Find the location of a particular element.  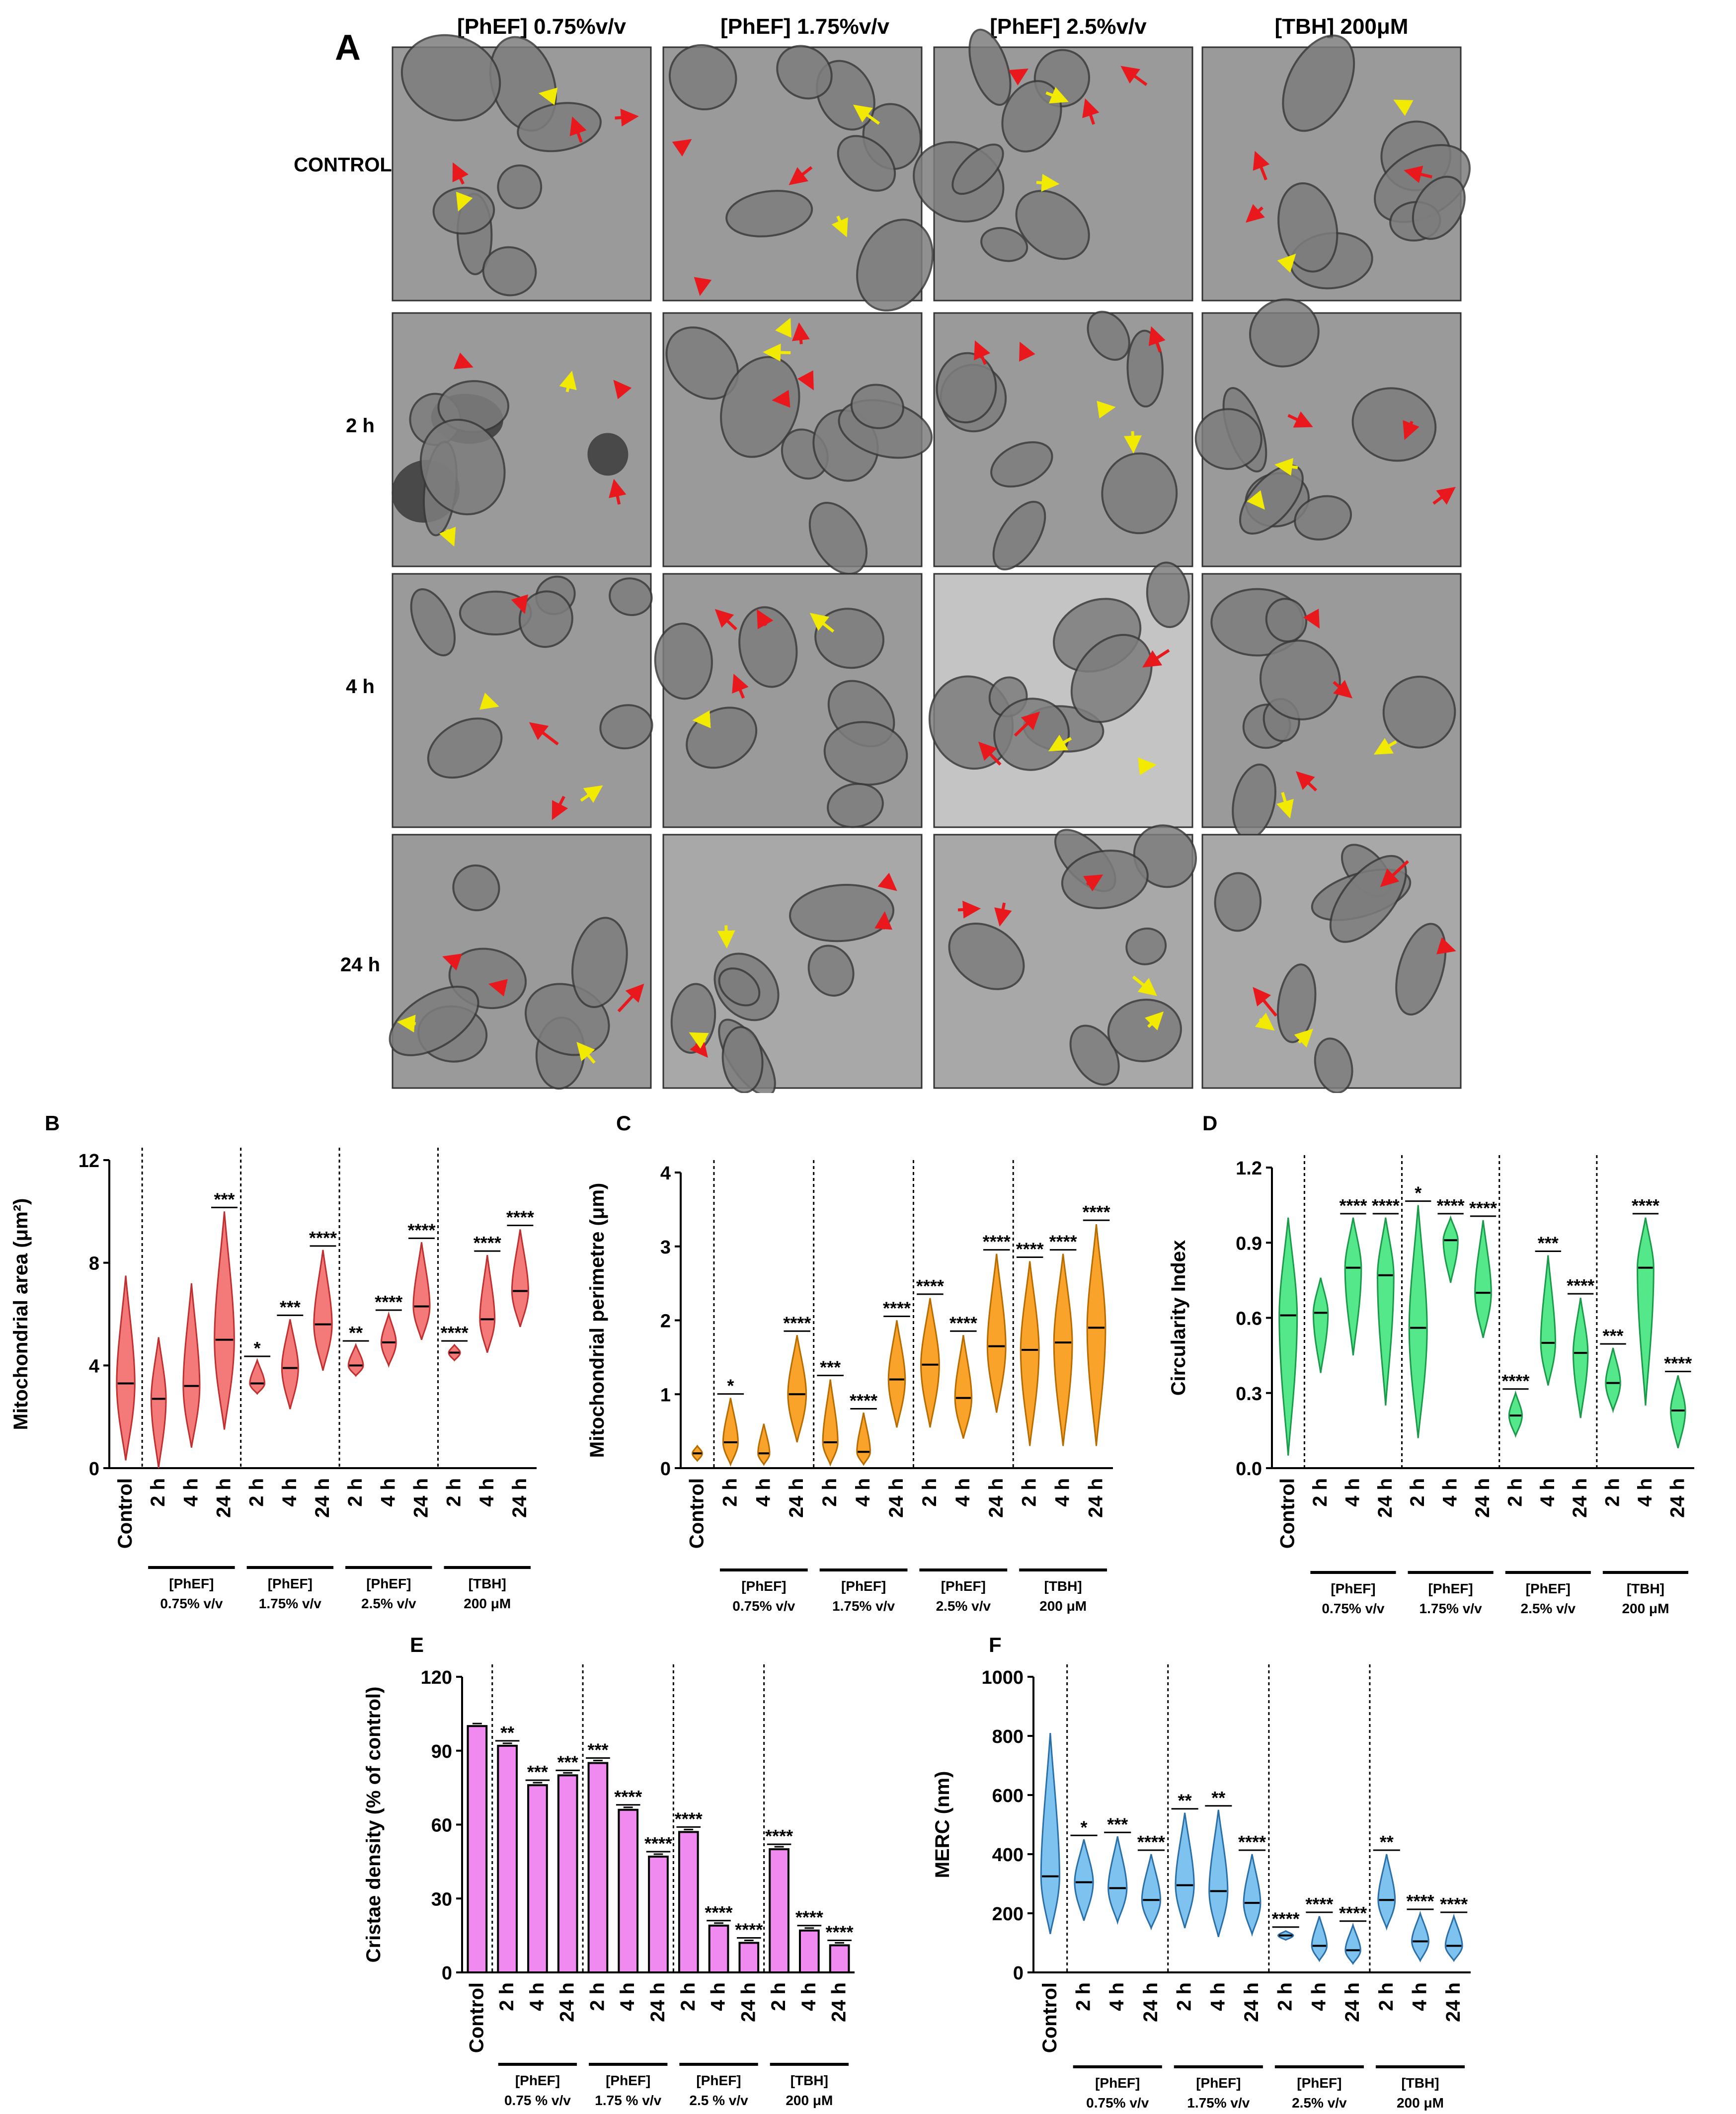

group-sublabel: 200 μM is located at coordinates (487, 1603).